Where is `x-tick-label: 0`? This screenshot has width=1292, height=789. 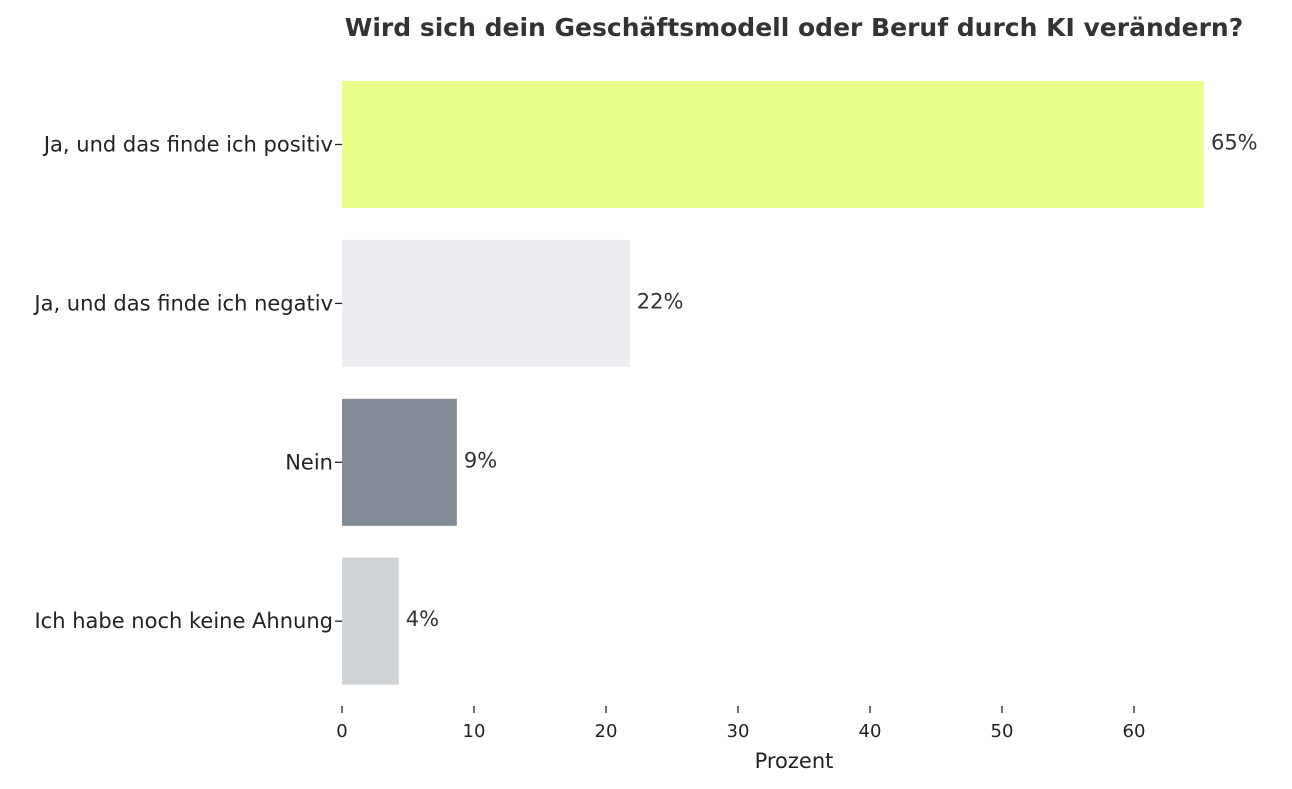
x-tick-label: 0 is located at coordinates (341, 731).